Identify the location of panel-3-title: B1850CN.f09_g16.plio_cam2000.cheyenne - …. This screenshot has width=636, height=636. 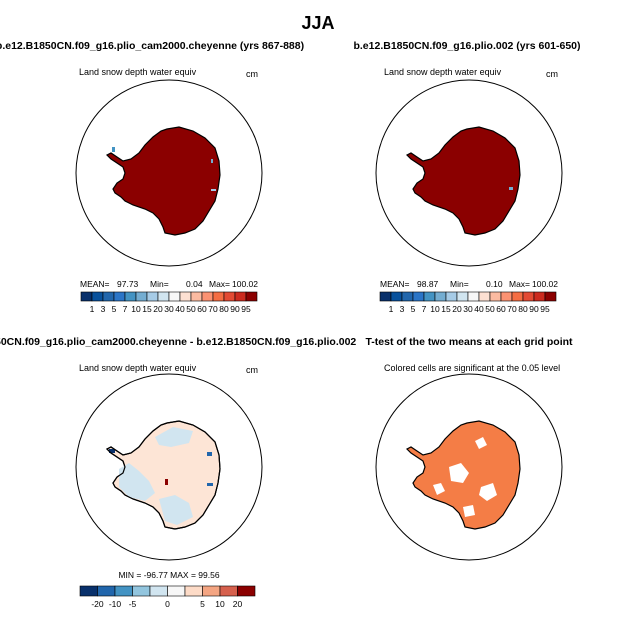
(178, 342).